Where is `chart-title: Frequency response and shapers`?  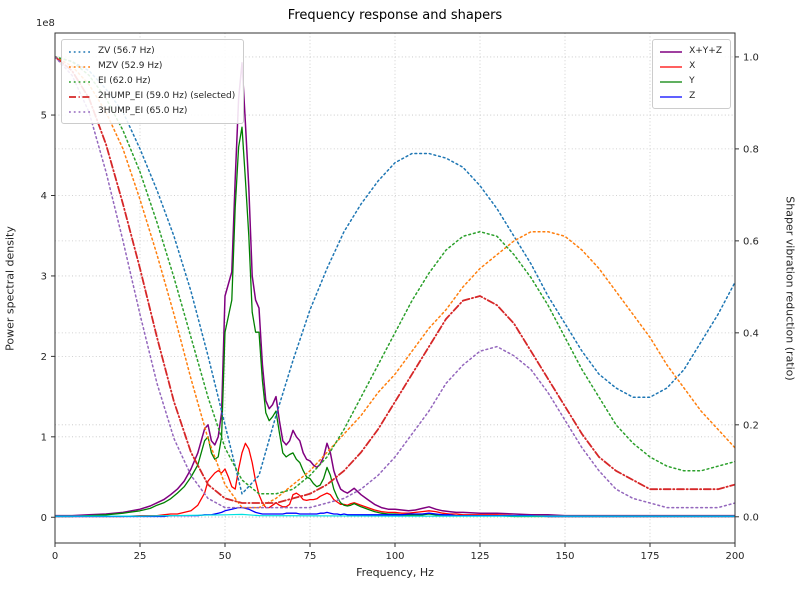
chart-title: Frequency response and shapers is located at coordinates (395, 15).